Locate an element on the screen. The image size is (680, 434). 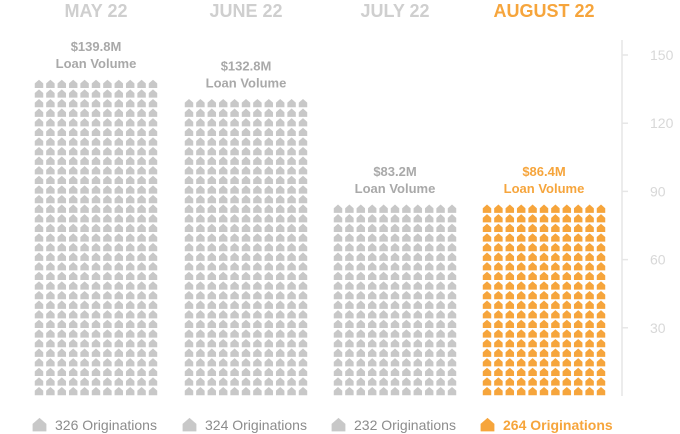
y-tick-label: 60 is located at coordinates (658, 260).